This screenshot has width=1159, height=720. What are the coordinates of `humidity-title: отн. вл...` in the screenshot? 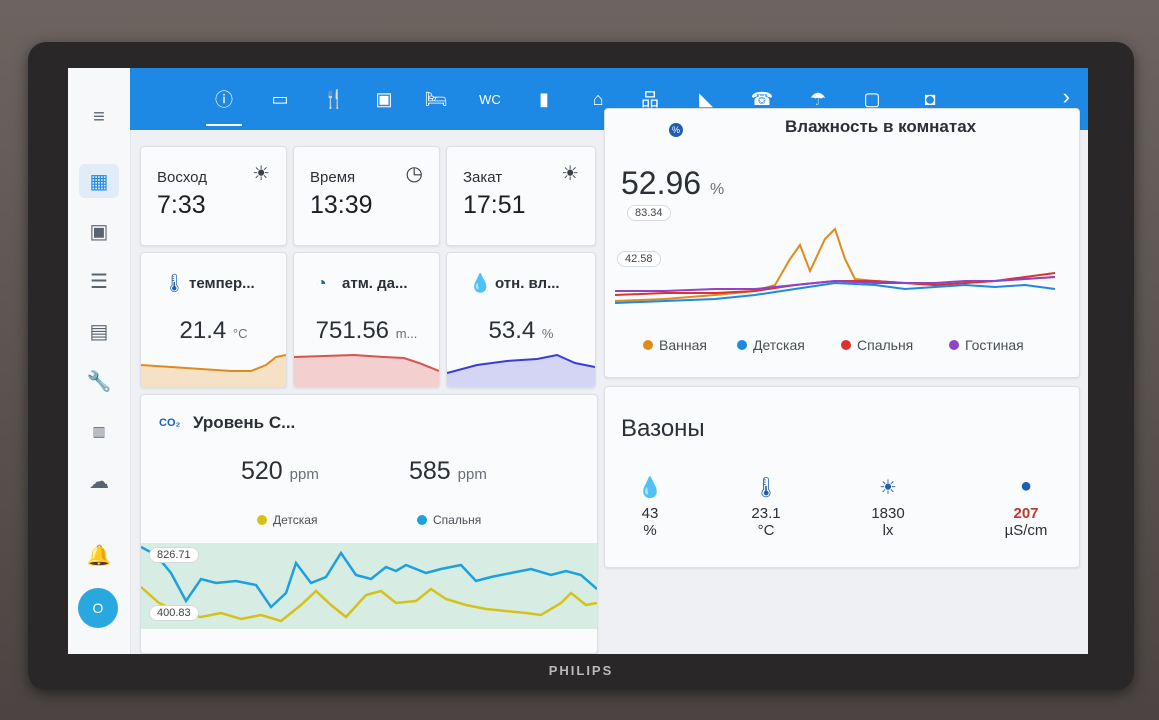 It's located at (527, 283).